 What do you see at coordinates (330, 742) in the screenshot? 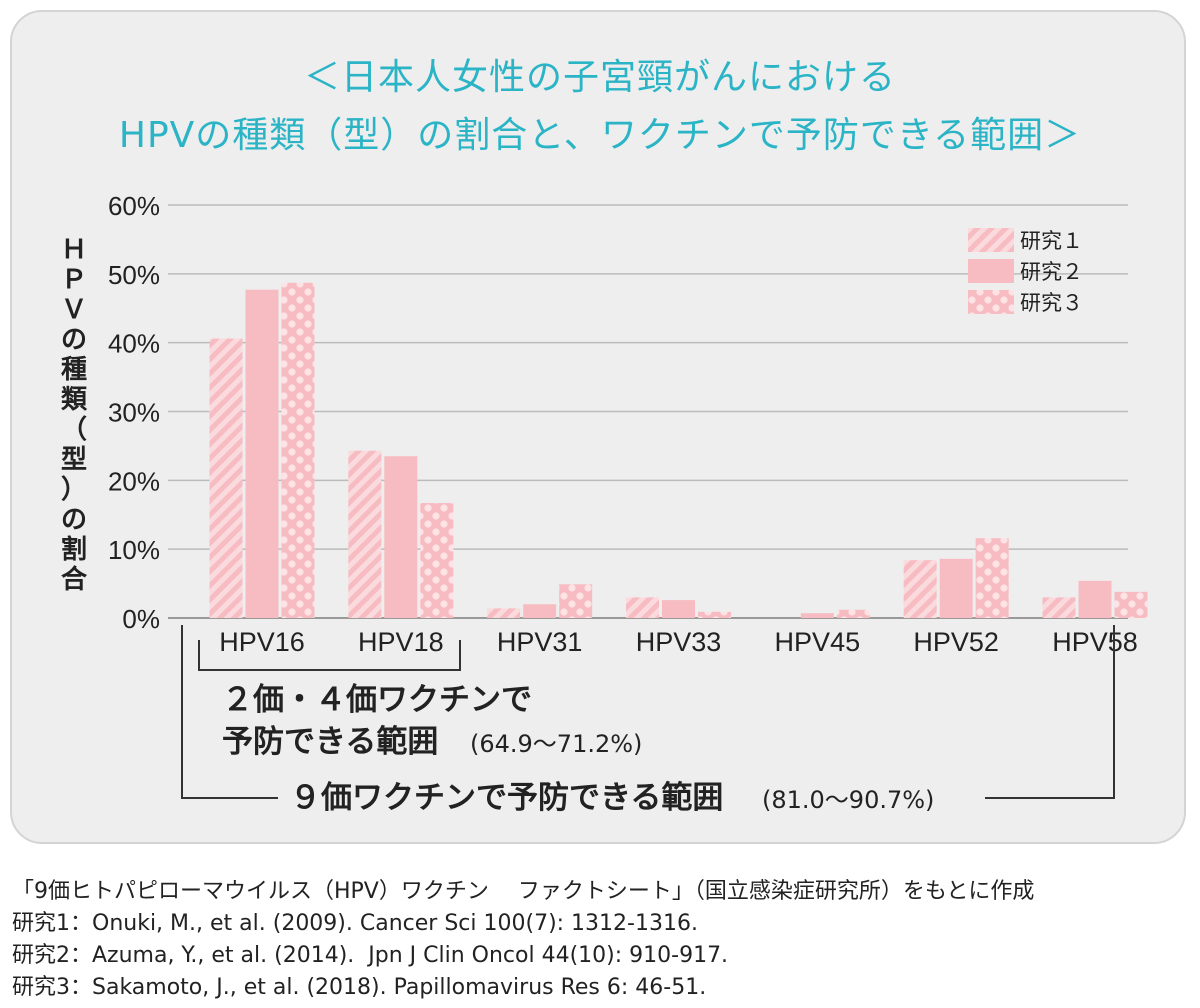
I see `bracket1-label-line2: 予防できる範囲` at bounding box center [330, 742].